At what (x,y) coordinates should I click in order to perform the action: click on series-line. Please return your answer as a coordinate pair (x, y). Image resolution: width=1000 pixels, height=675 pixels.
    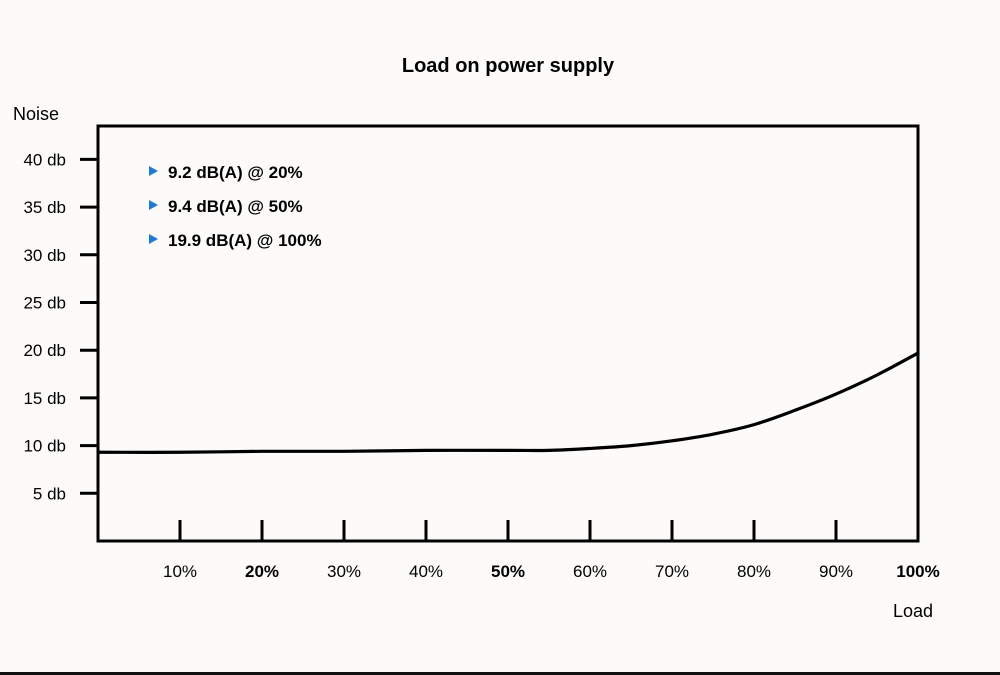
    Looking at the image, I should click on (508, 402).